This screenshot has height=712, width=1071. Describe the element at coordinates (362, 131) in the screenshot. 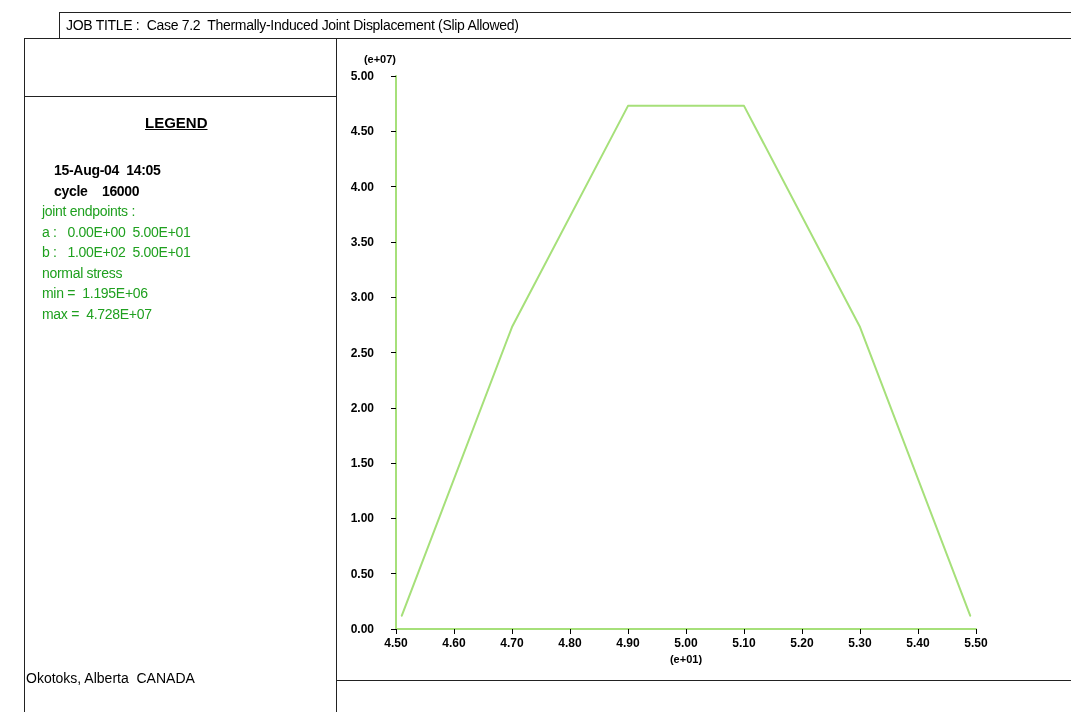

I see `y-tick-label: 4.50` at that location.